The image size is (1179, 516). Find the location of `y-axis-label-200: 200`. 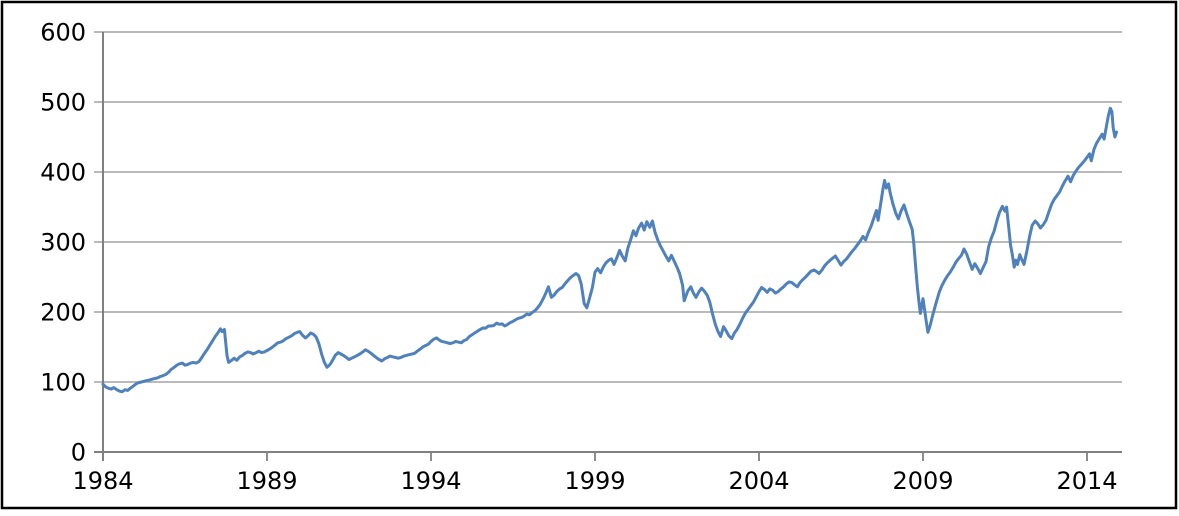

y-axis-label-200: 200 is located at coordinates (63, 313).